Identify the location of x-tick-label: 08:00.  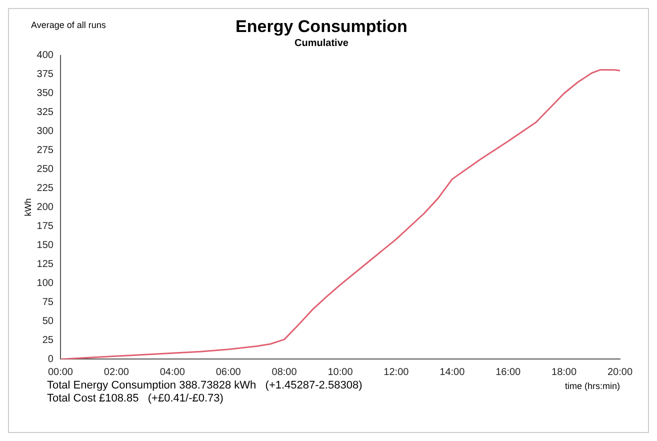
(285, 372).